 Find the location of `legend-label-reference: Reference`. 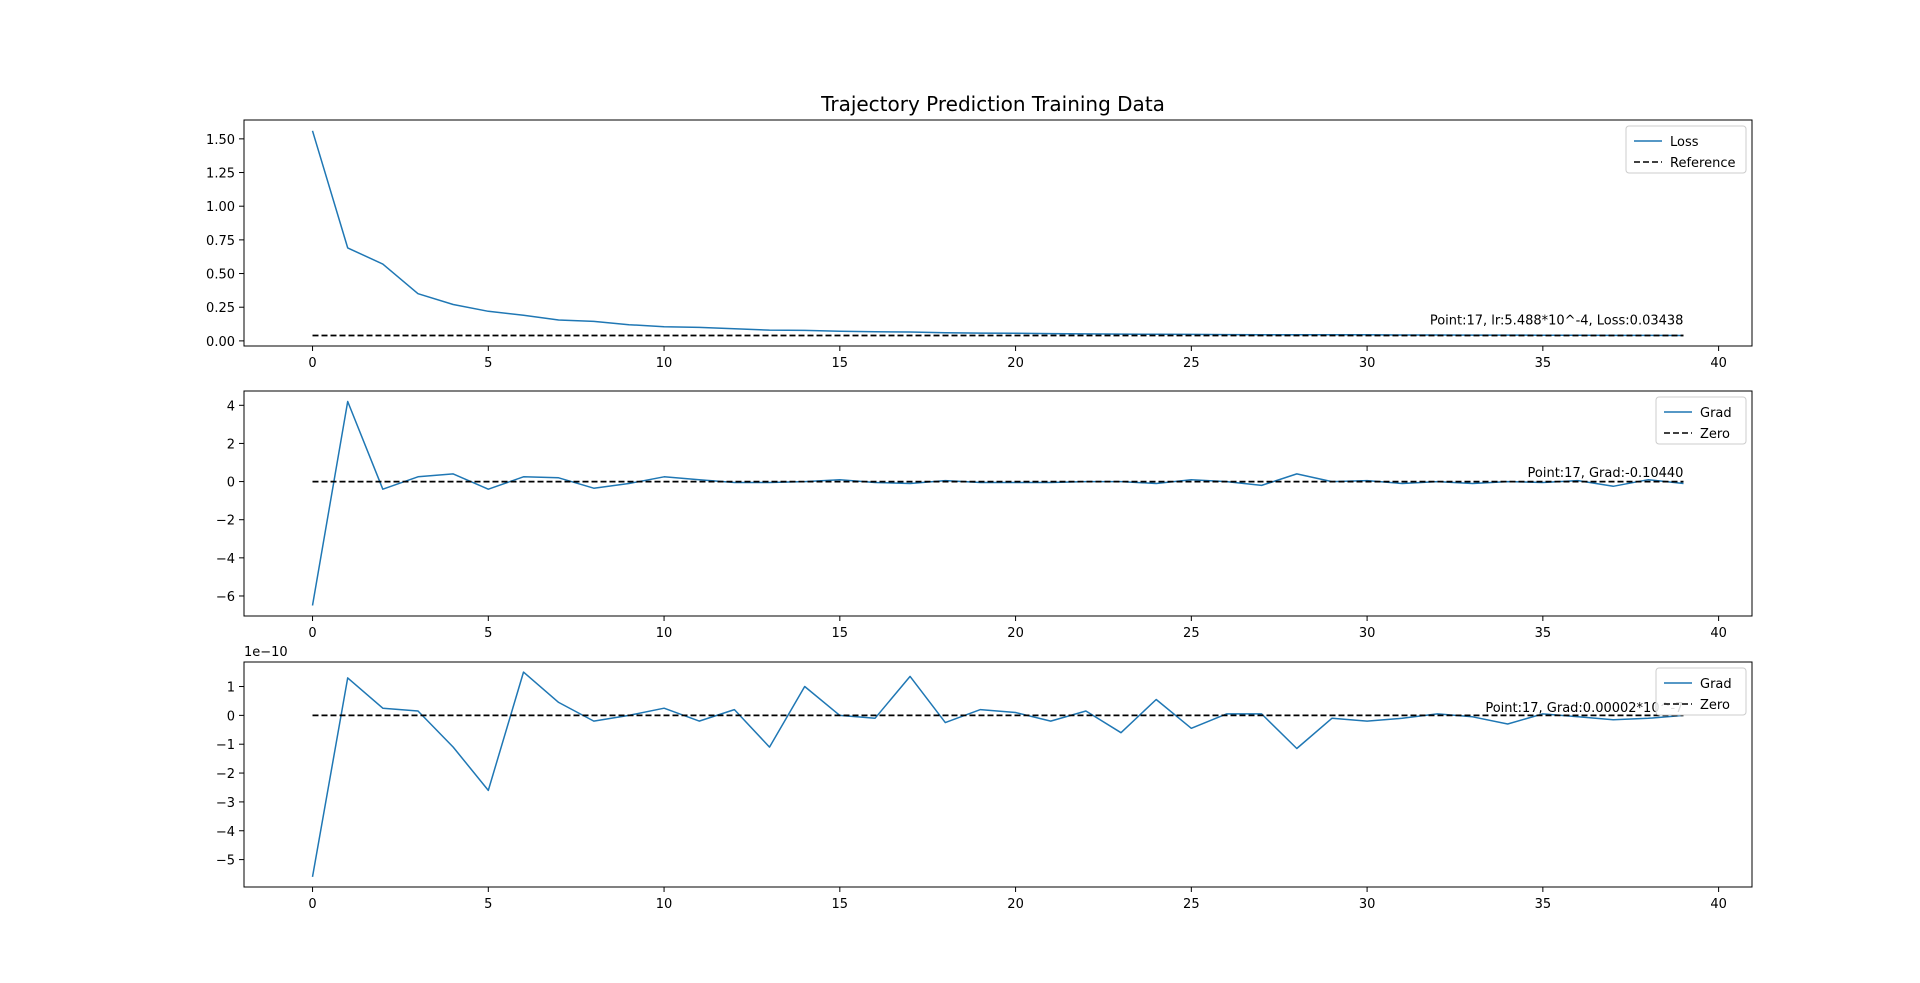

legend-label-reference: Reference is located at coordinates (1702, 163).